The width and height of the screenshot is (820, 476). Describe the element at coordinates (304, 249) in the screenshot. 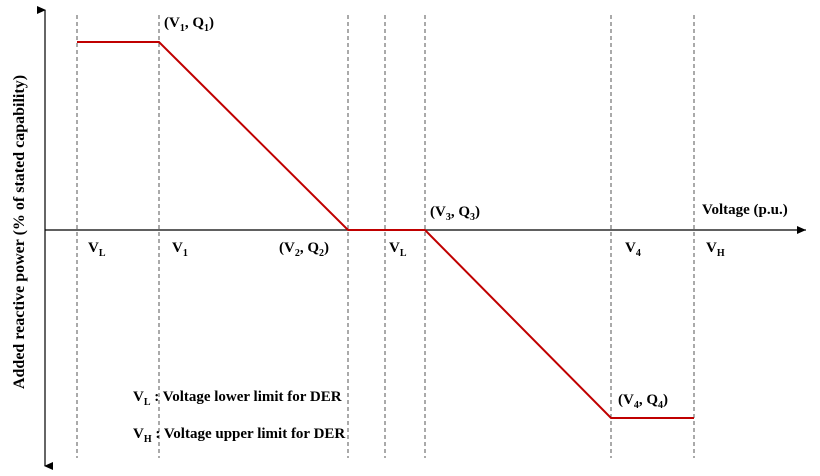

I see `point-label-2: (V2​, Q2​)` at that location.